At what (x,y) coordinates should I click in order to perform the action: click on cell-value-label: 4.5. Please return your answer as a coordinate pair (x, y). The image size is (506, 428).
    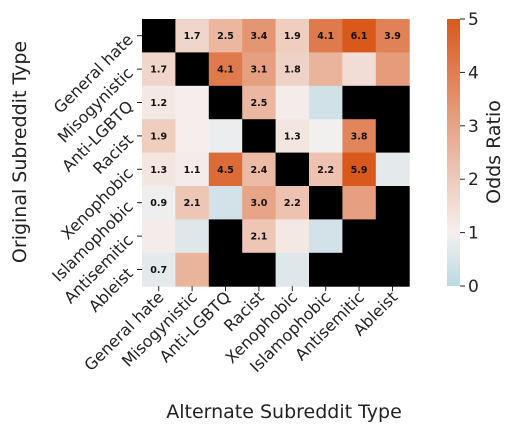
    Looking at the image, I should click on (225, 170).